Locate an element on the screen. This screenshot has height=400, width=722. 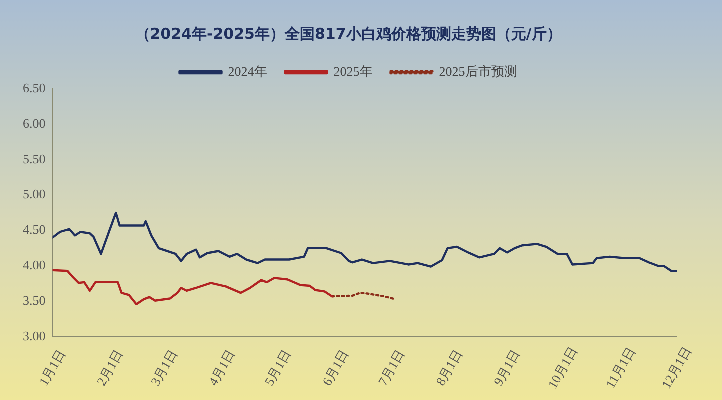
legend-label: 2024年 is located at coordinates (248, 71).